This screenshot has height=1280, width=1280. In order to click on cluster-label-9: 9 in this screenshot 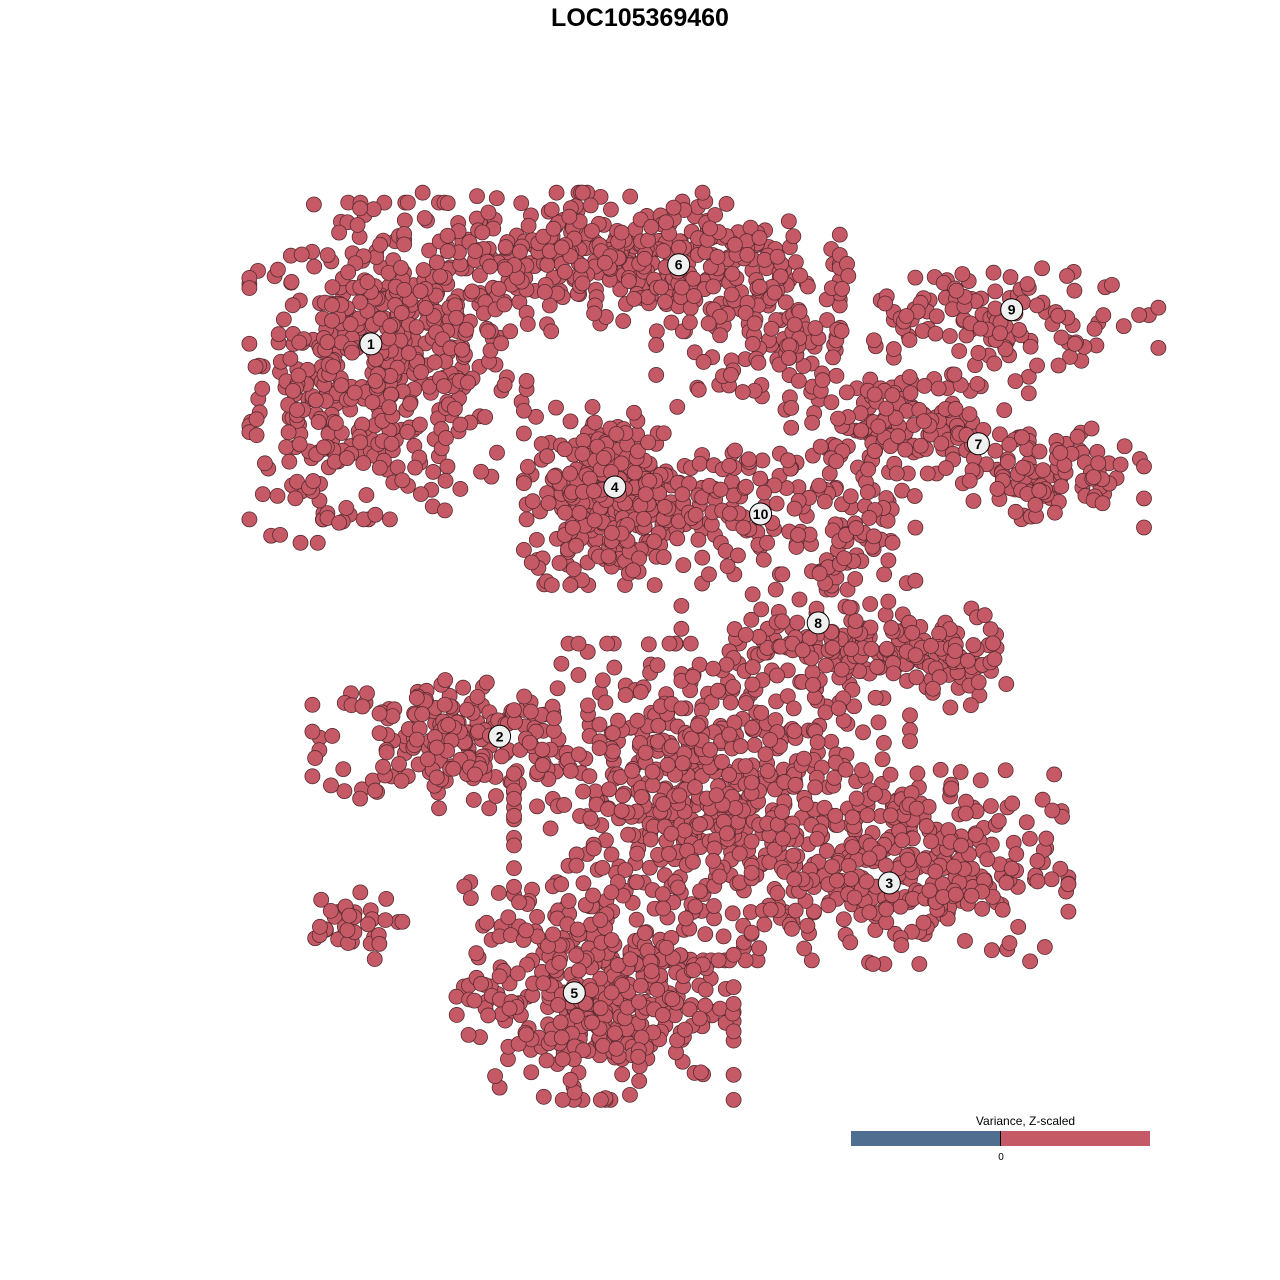, I will do `click(1012, 310)`.